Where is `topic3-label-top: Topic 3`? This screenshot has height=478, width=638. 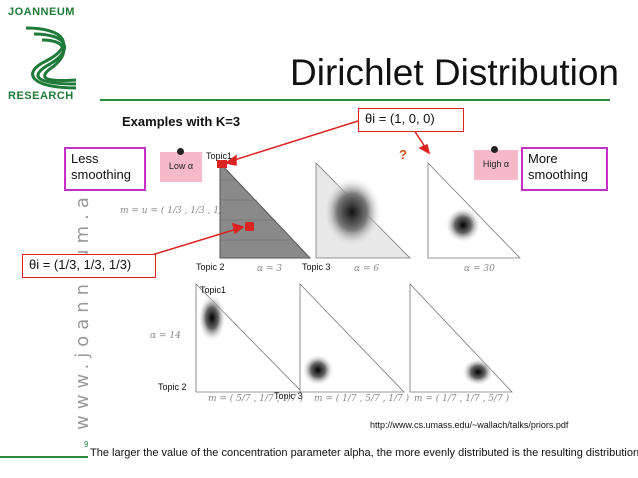 topic3-label-top: Topic 3 is located at coordinates (316, 267).